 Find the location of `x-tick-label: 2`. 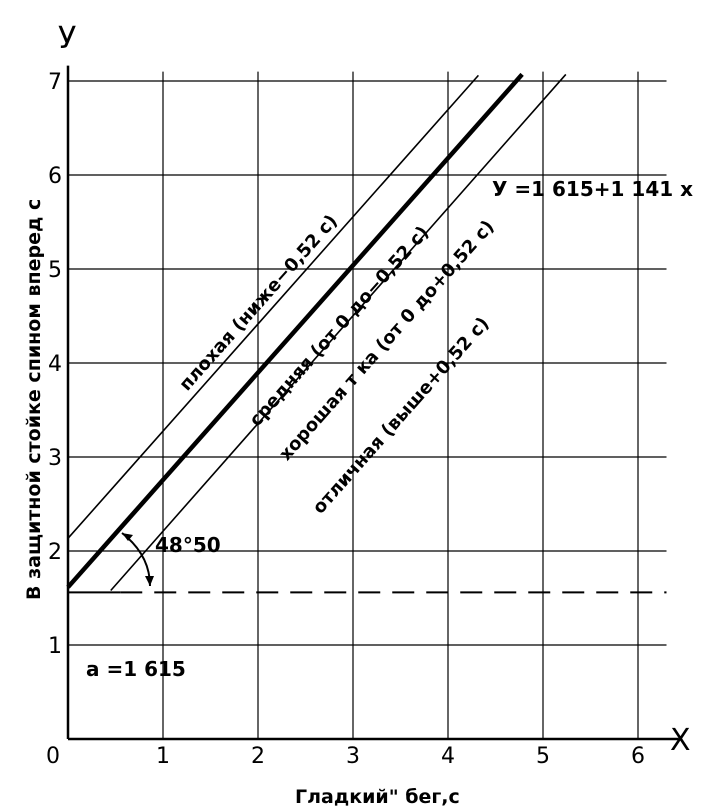

x-tick-label: 2 is located at coordinates (258, 756).